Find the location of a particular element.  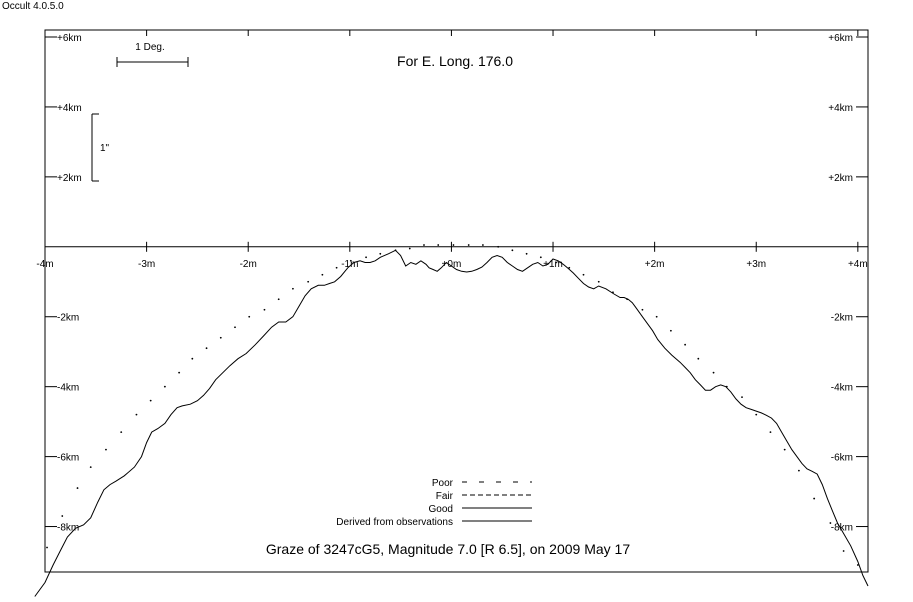

legend-label-fair: Fair is located at coordinates (445, 496).